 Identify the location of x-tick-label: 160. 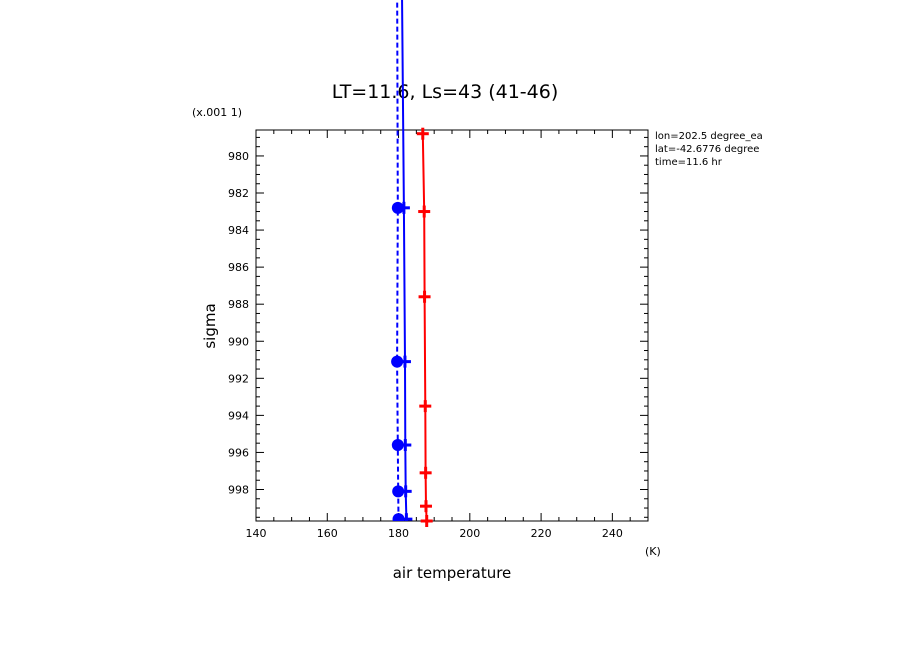
(327, 533).